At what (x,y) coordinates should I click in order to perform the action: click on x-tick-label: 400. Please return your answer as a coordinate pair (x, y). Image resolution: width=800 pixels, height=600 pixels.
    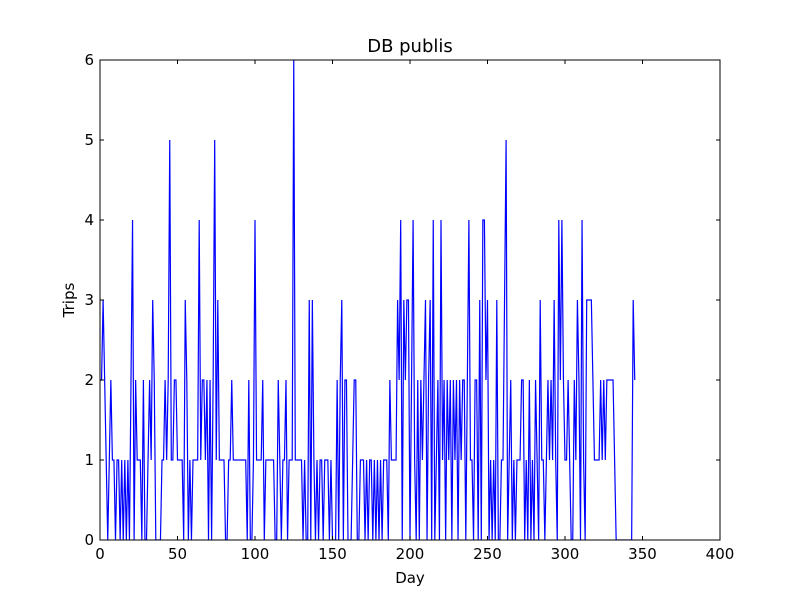
    Looking at the image, I should click on (720, 554).